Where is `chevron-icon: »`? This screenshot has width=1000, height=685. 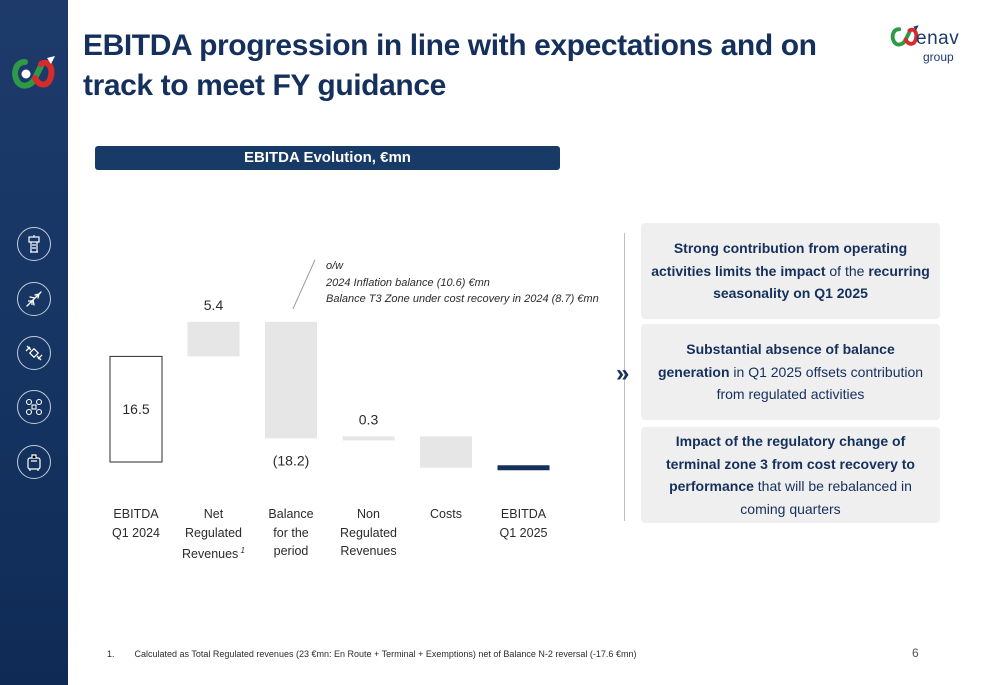 chevron-icon: » is located at coordinates (623, 373).